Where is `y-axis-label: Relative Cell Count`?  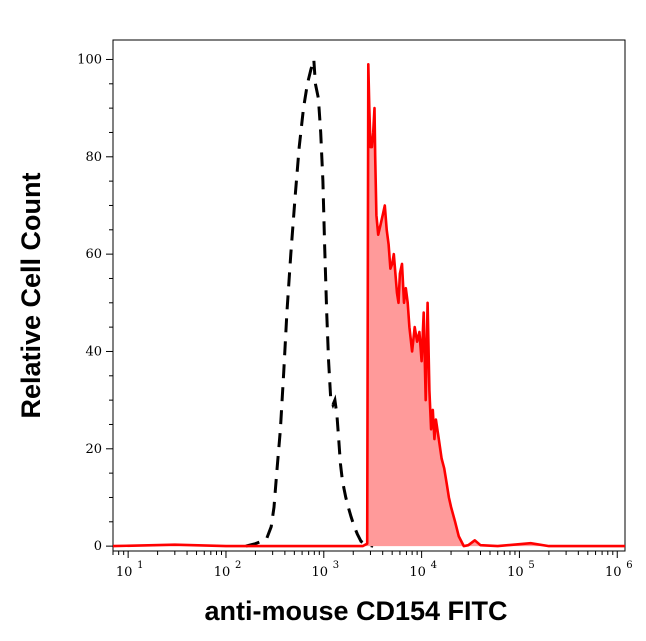 y-axis-label: Relative Cell Count is located at coordinates (31, 295).